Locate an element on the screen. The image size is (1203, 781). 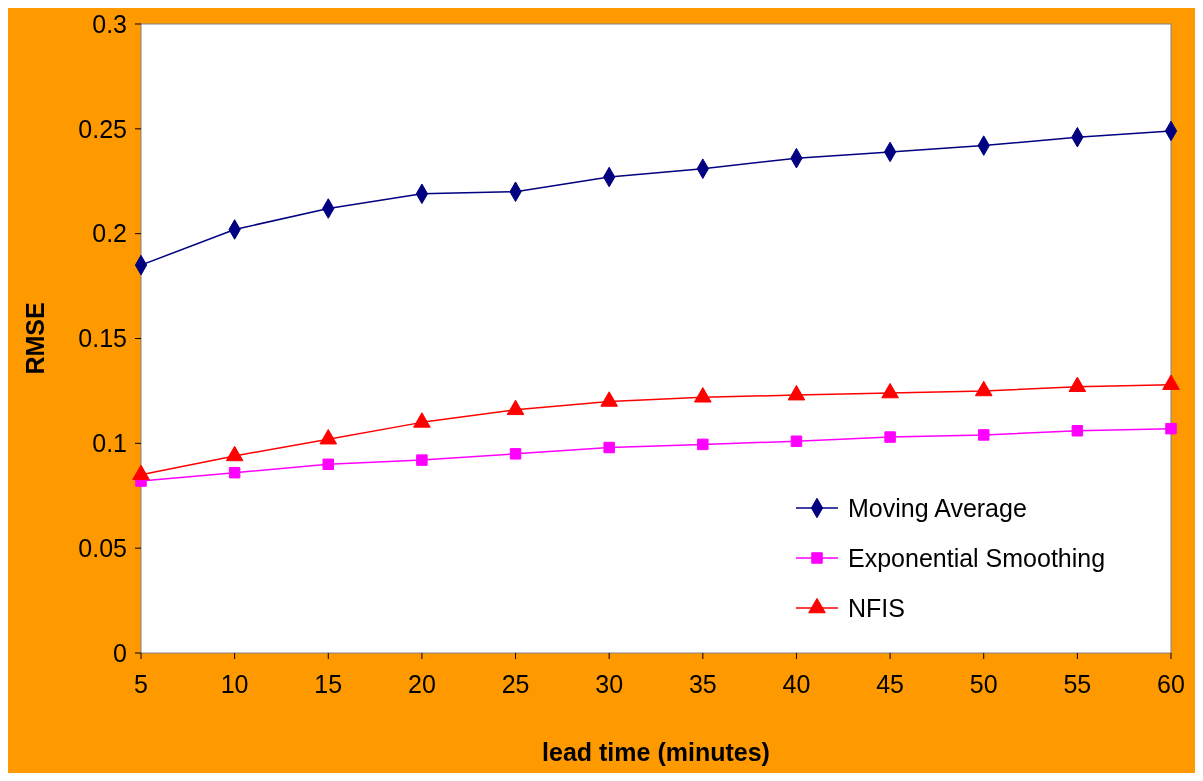
x-tick-label: 25 is located at coordinates (515, 684).